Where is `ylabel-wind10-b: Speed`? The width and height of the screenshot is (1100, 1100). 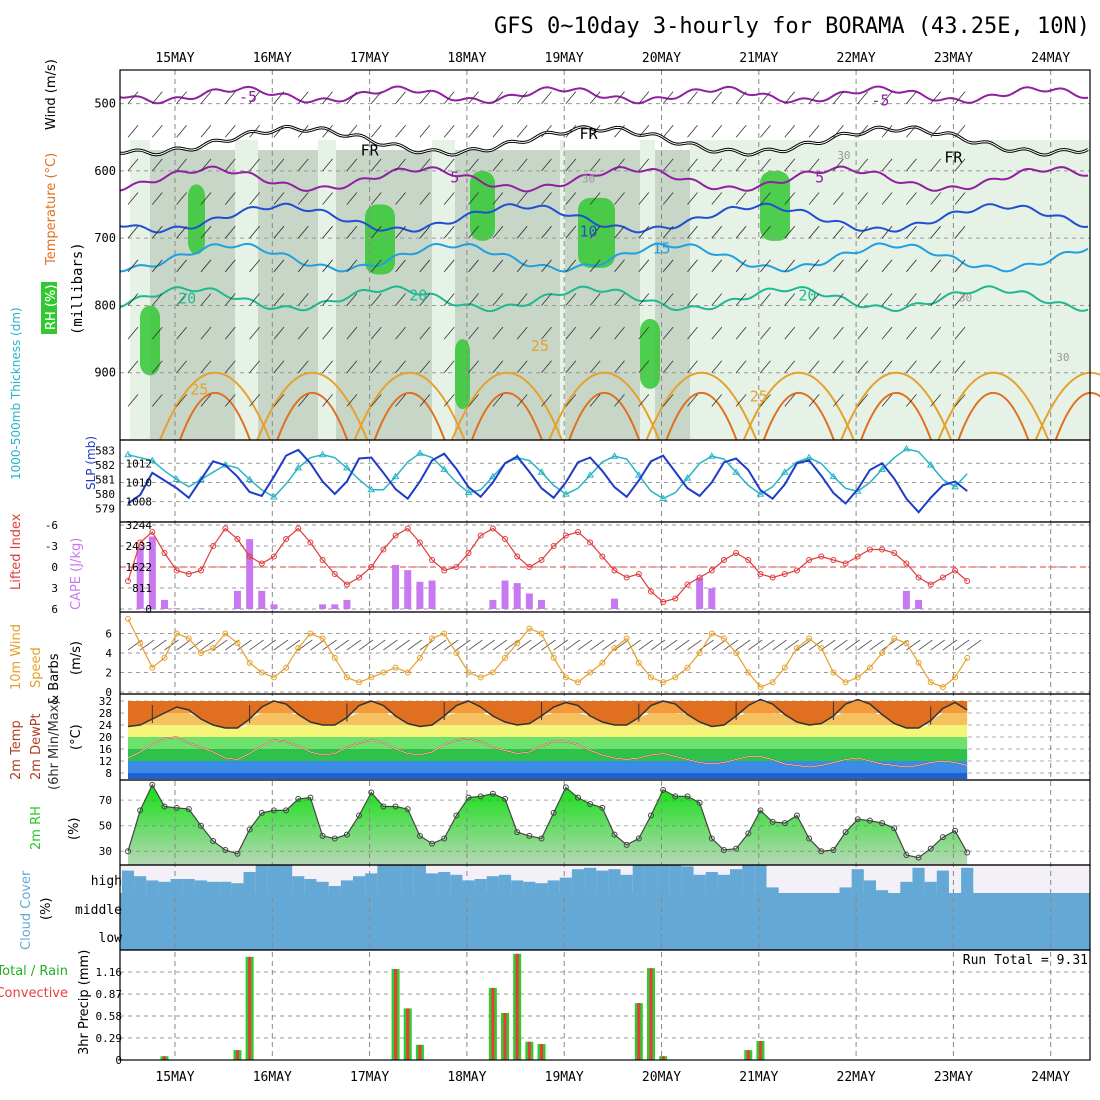 ylabel-wind10-b: Speed is located at coordinates (36, 667).